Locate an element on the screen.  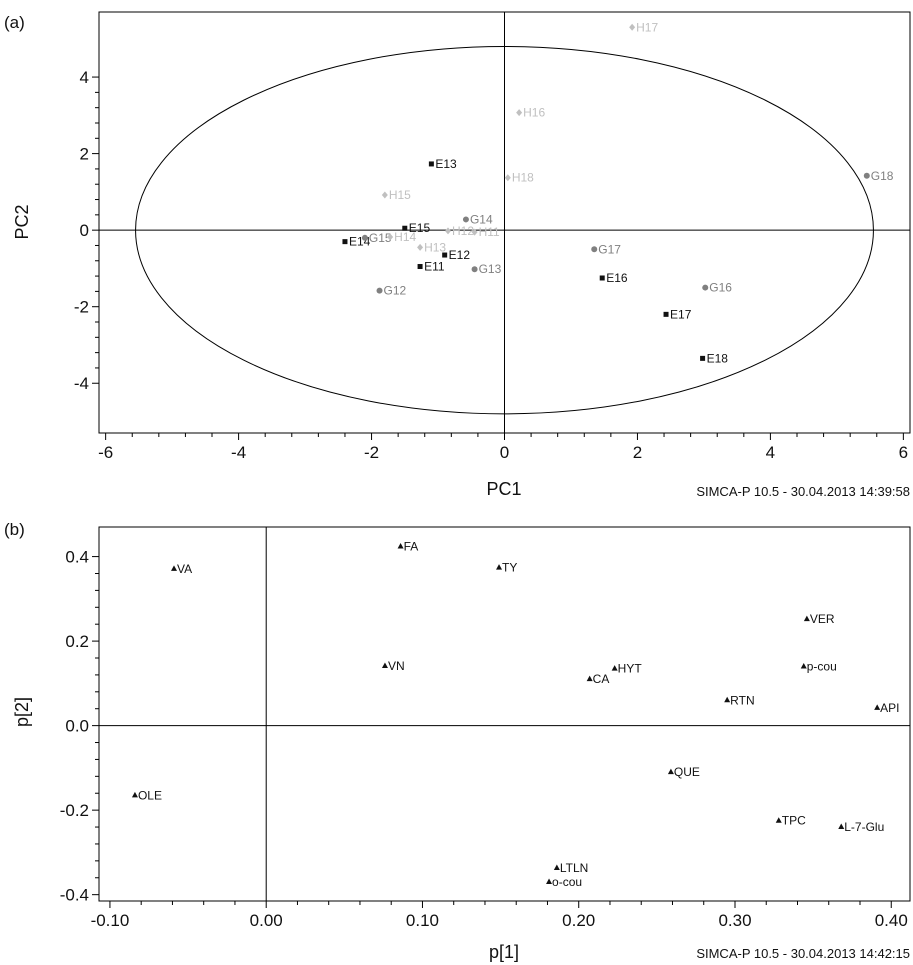
panel-b-ytick-label: 0.2 is located at coordinates (77, 641).